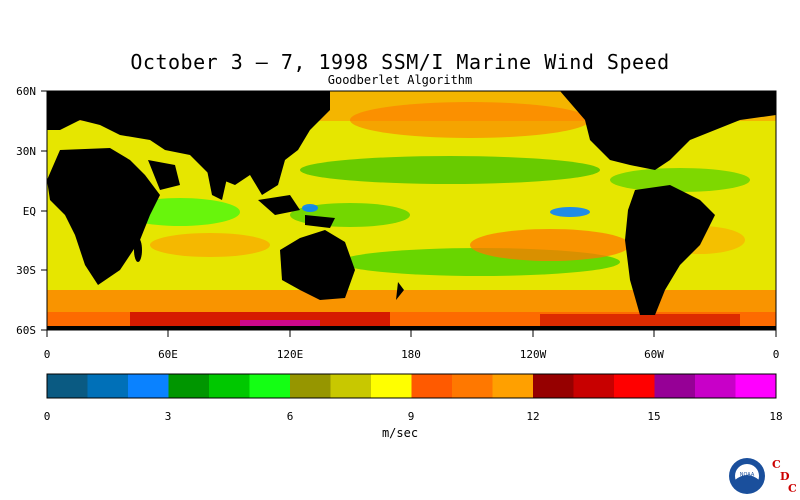 This screenshot has width=800, height=500. What do you see at coordinates (26, 91) in the screenshot?
I see `lat-label-60n: 60N` at bounding box center [26, 91].